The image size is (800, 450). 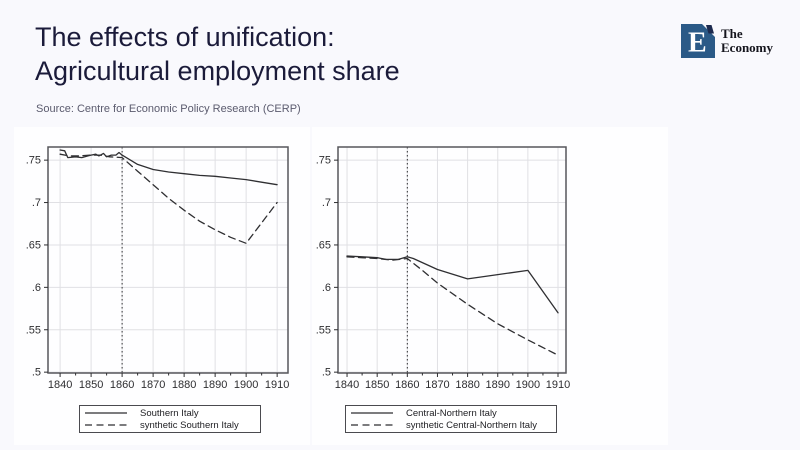 I want to click on logo-text: The Economy, so click(x=747, y=39).